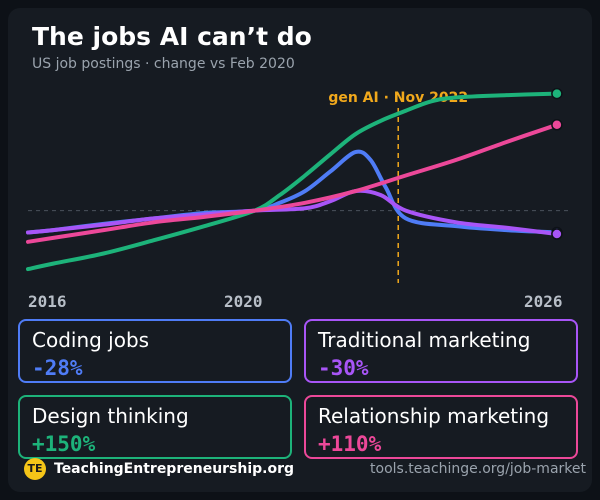 The width and height of the screenshot is (600, 500). Describe the element at coordinates (172, 36) in the screenshot. I see `chart-title: The jobs AI can’t do` at that location.